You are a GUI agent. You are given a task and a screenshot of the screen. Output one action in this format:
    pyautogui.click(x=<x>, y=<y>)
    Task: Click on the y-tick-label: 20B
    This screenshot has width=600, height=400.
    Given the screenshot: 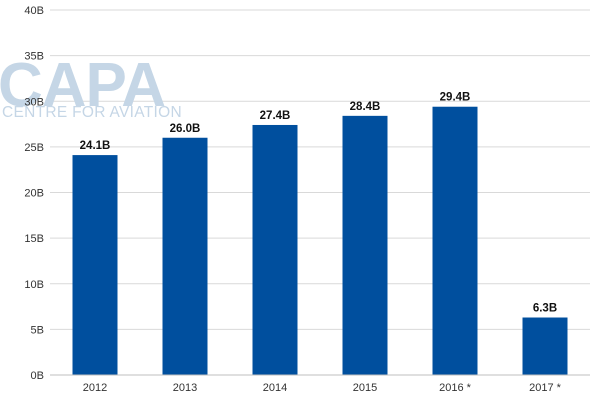 What is the action you would take?
    pyautogui.click(x=34, y=194)
    